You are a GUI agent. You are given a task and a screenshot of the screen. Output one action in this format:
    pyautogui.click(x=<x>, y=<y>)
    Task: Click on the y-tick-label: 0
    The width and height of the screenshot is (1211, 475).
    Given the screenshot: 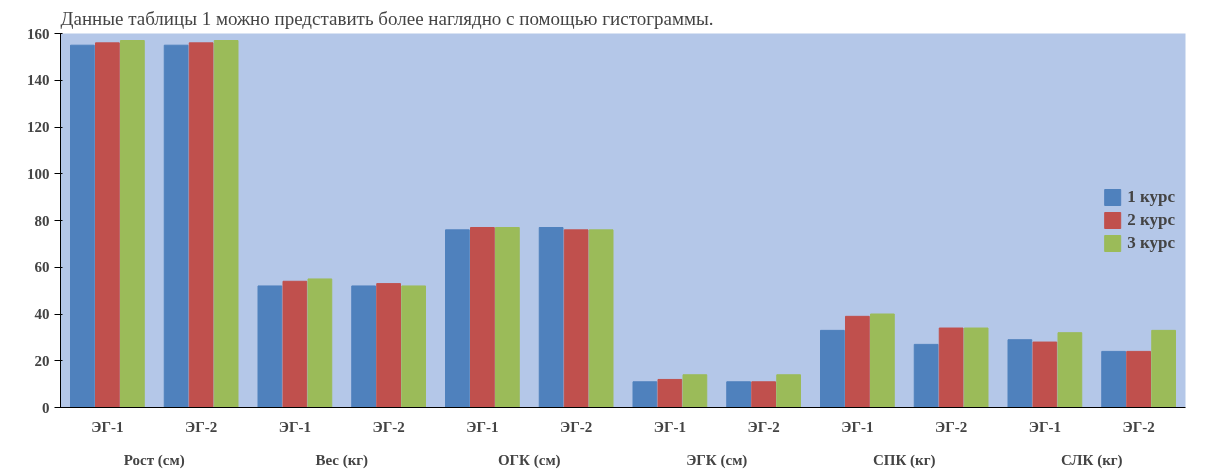 What is the action you would take?
    pyautogui.click(x=46, y=407)
    